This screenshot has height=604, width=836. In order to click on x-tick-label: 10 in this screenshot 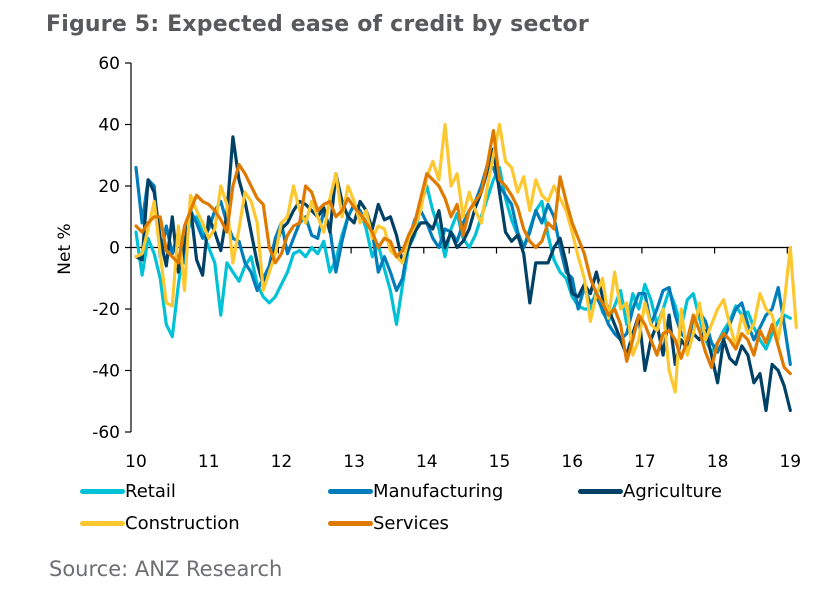, I will do `click(136, 462)`.